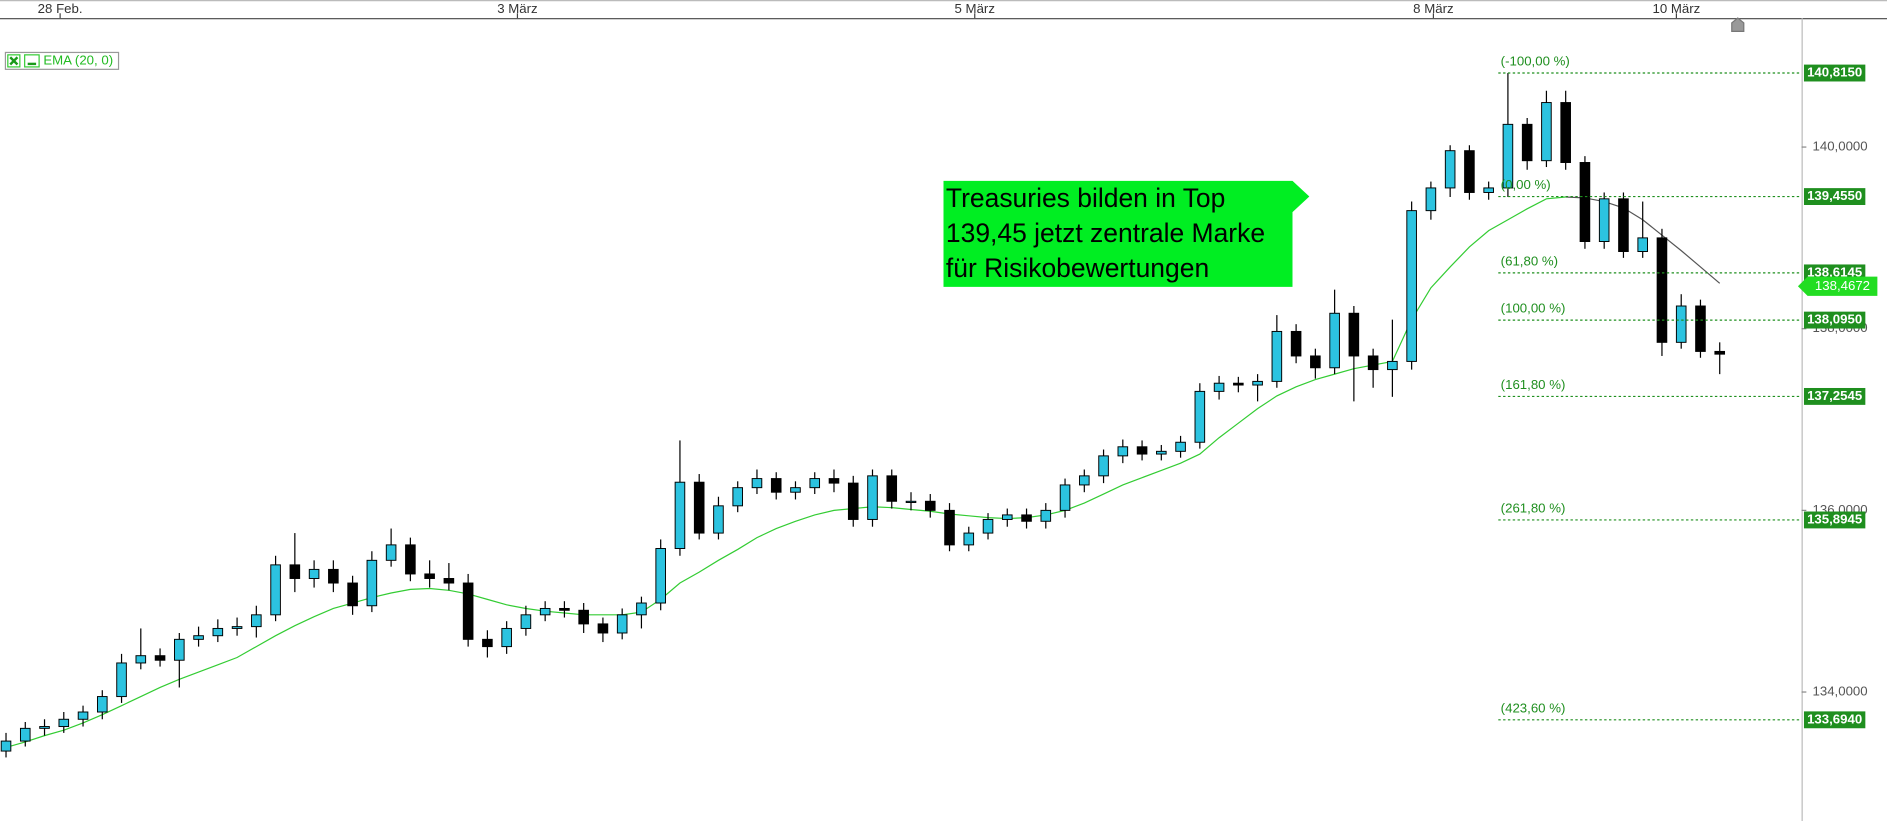  What do you see at coordinates (62, 60) in the screenshot?
I see `legend: EMA (20, 0)` at bounding box center [62, 60].